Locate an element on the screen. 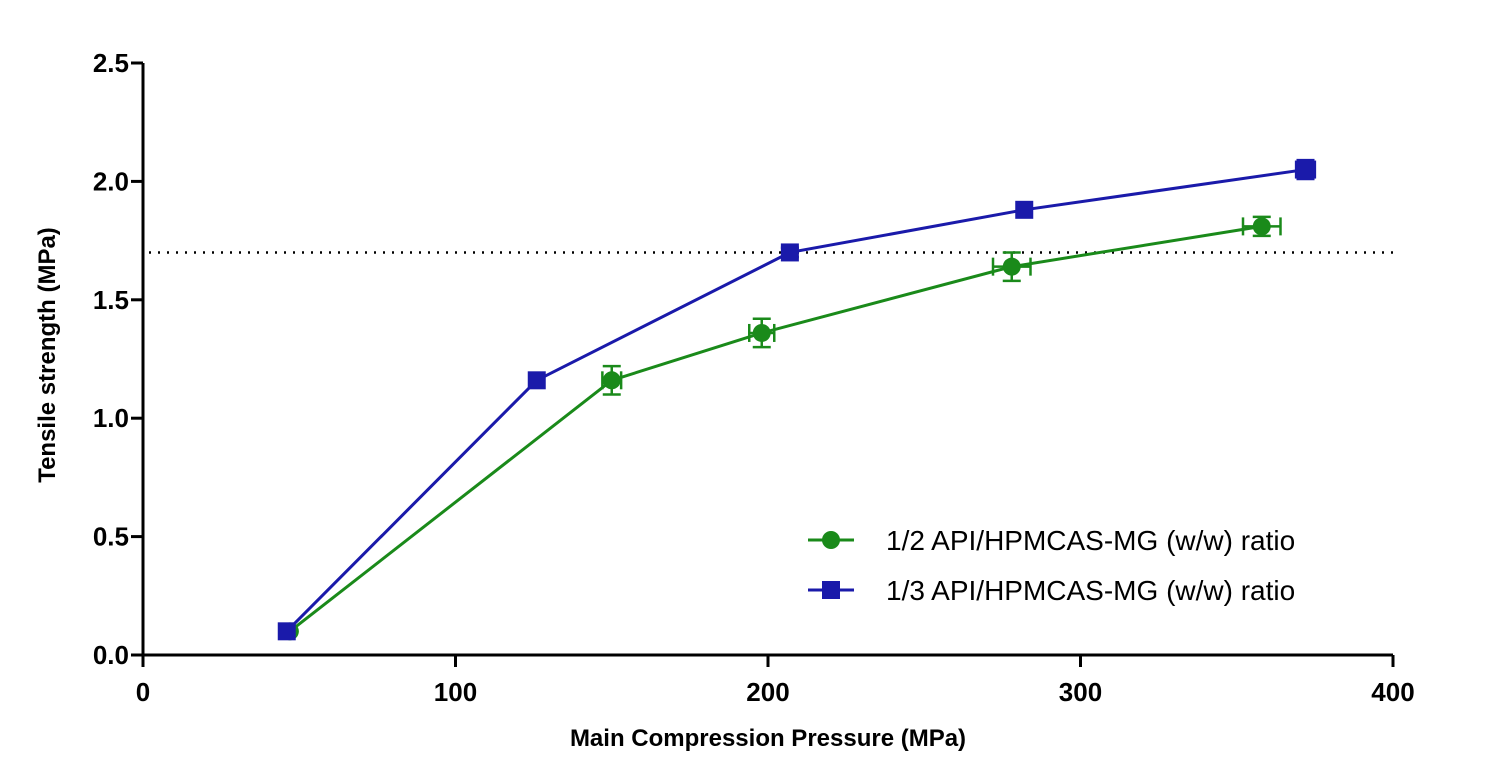 Image resolution: width=1494 pixels, height=784 pixels. y-tick-label: 0.5 is located at coordinates (111, 537).